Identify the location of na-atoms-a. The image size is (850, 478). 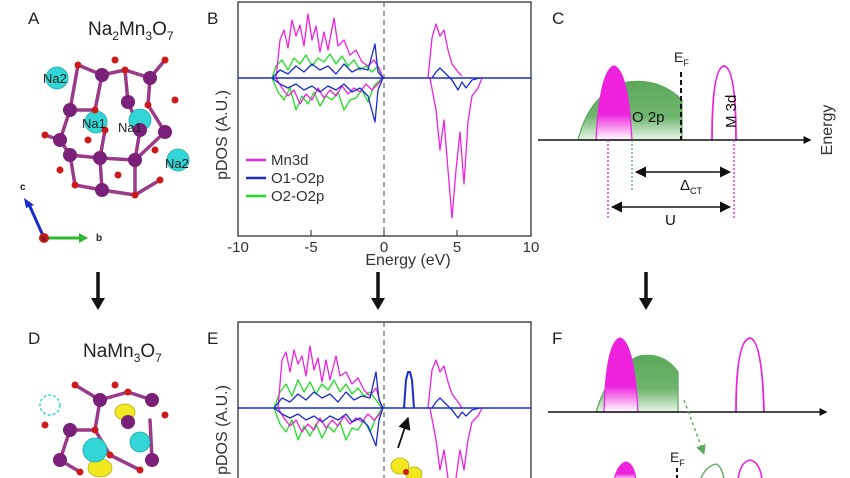
(117, 119).